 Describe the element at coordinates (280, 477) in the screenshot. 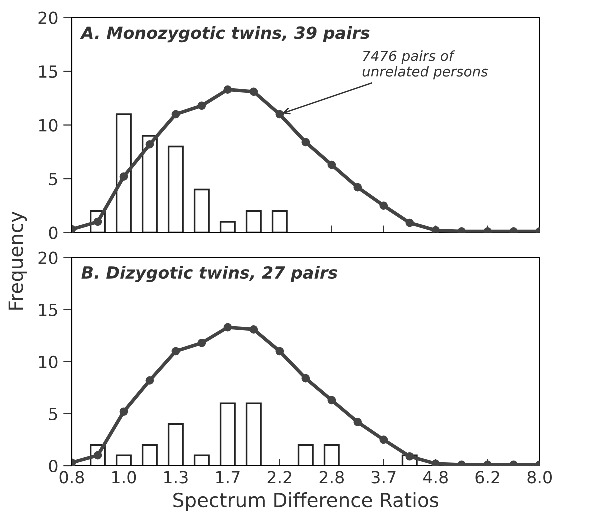

I see `x-tick-label: 2.2` at that location.